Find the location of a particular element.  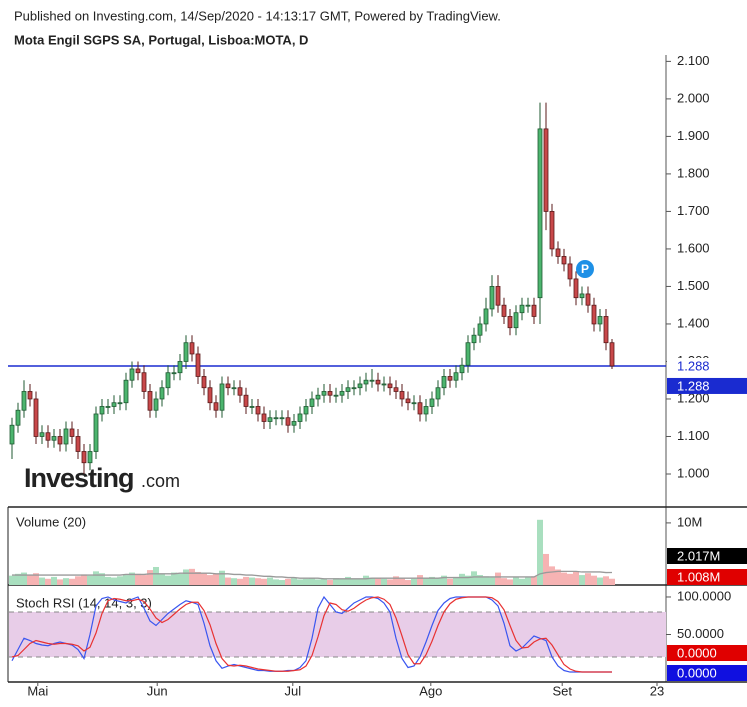

x-tick-label: Jun is located at coordinates (157, 690).